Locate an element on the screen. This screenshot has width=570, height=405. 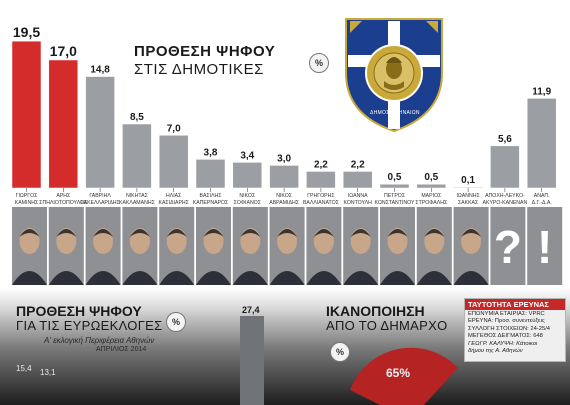
candidate-name-label: ΑΝΑΠ. is located at coordinates (542, 196).